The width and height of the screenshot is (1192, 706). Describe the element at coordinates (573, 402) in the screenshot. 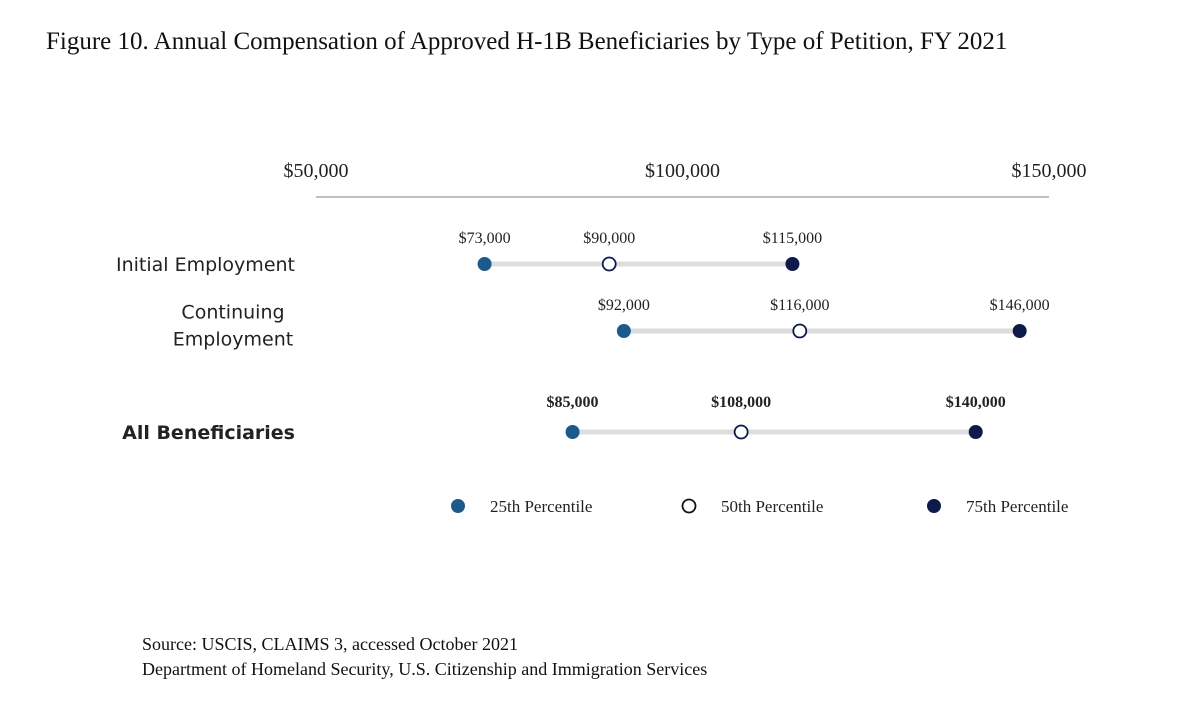

I see `data-label: $85,000` at that location.